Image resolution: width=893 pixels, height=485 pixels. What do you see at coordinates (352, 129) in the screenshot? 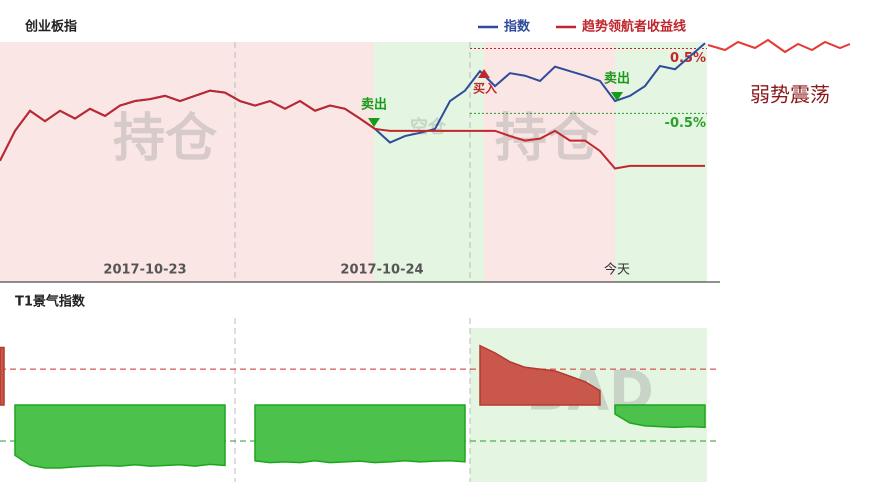
I see `series-line` at bounding box center [352, 129].